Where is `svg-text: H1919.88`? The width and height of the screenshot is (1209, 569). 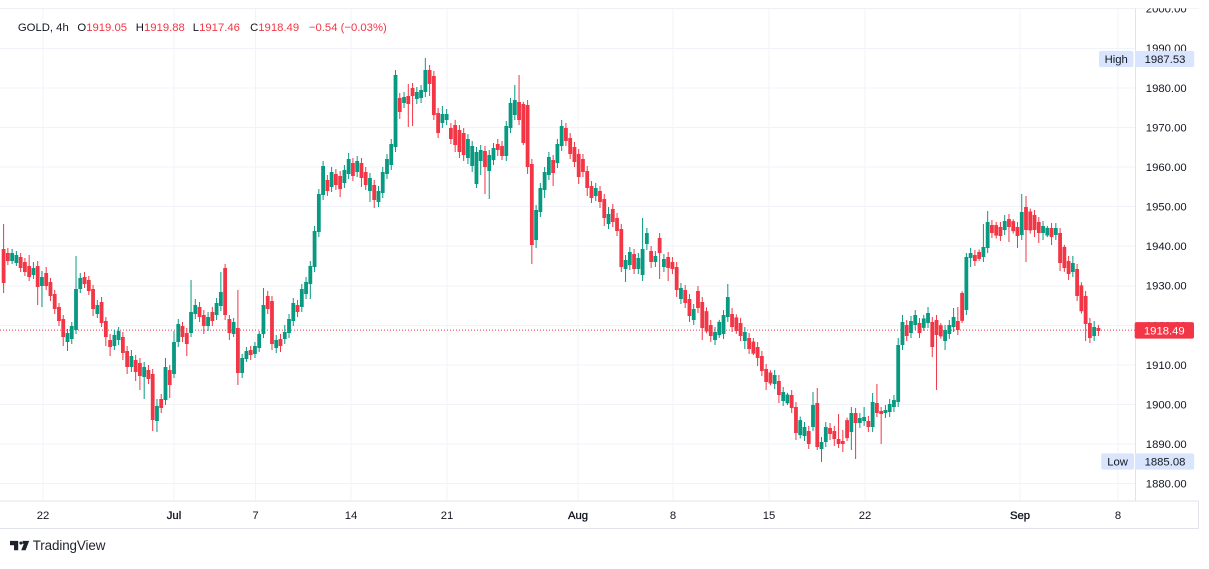 svg-text: H1919.88 is located at coordinates (160, 28).